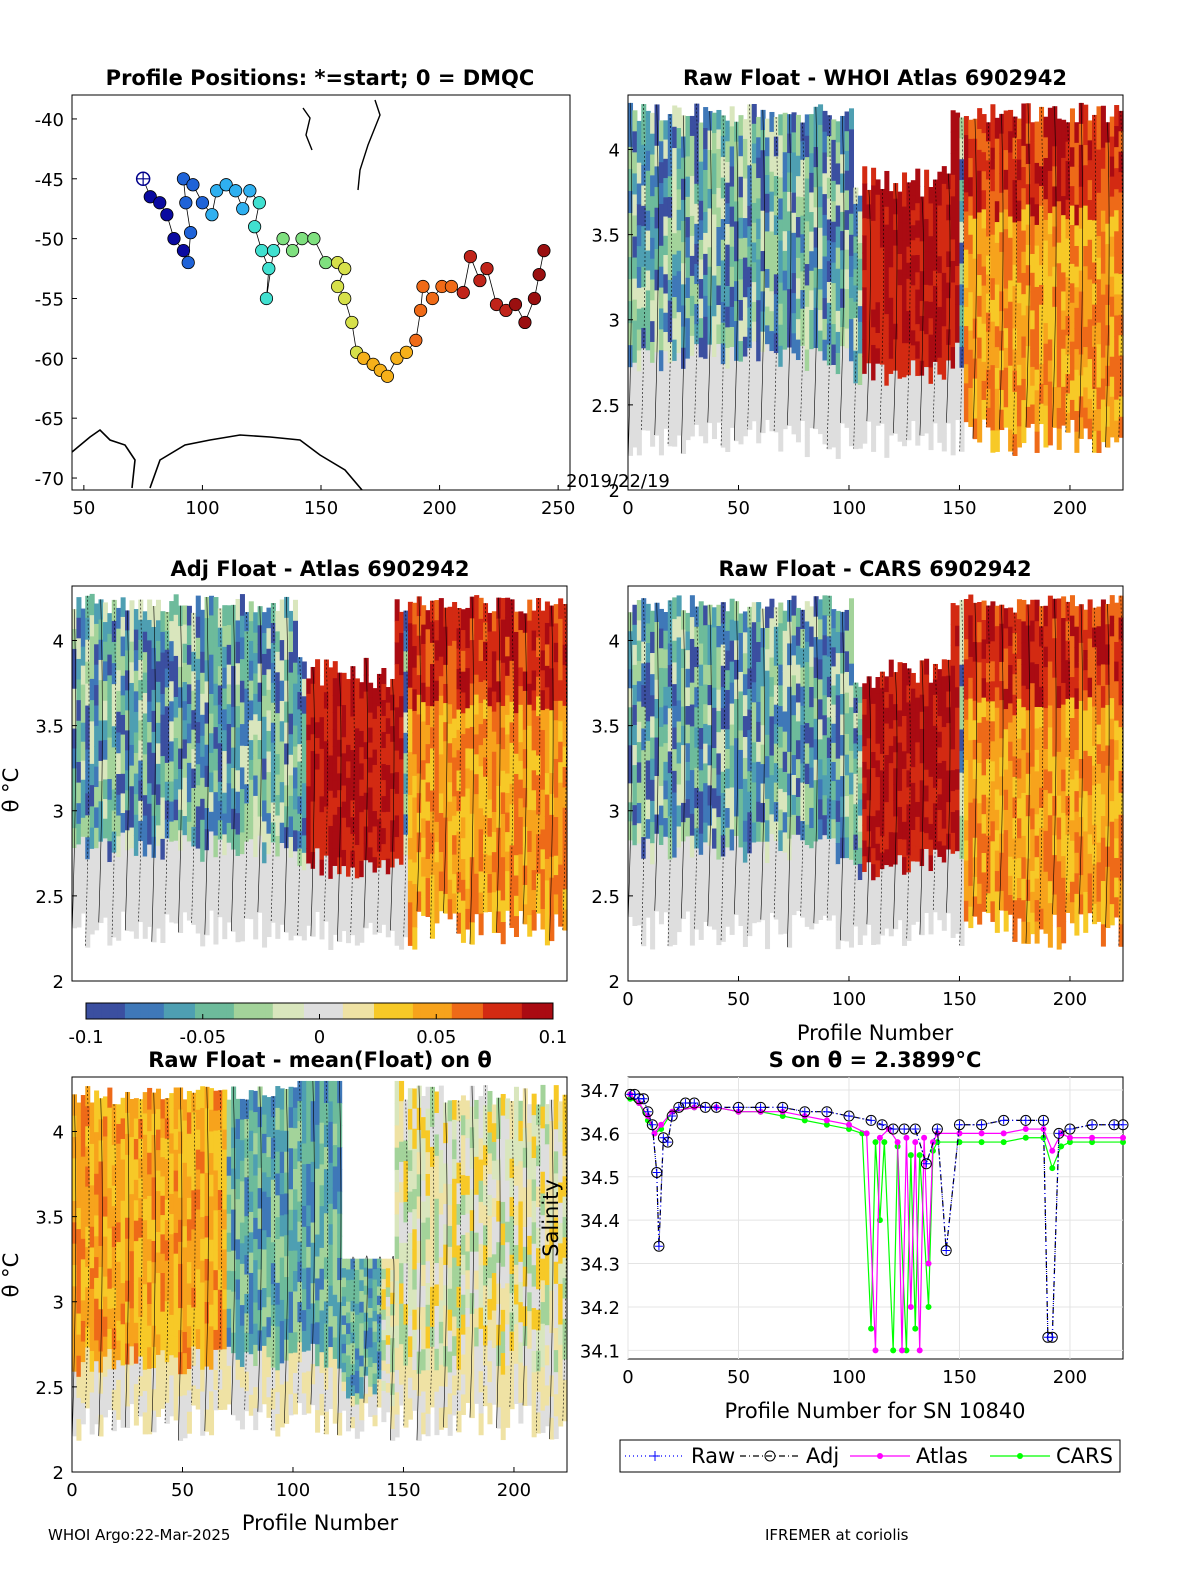 This screenshot has height=1579, width=1200. Describe the element at coordinates (439, 508) in the screenshot. I see `map-x-tick-label: 200` at that location.